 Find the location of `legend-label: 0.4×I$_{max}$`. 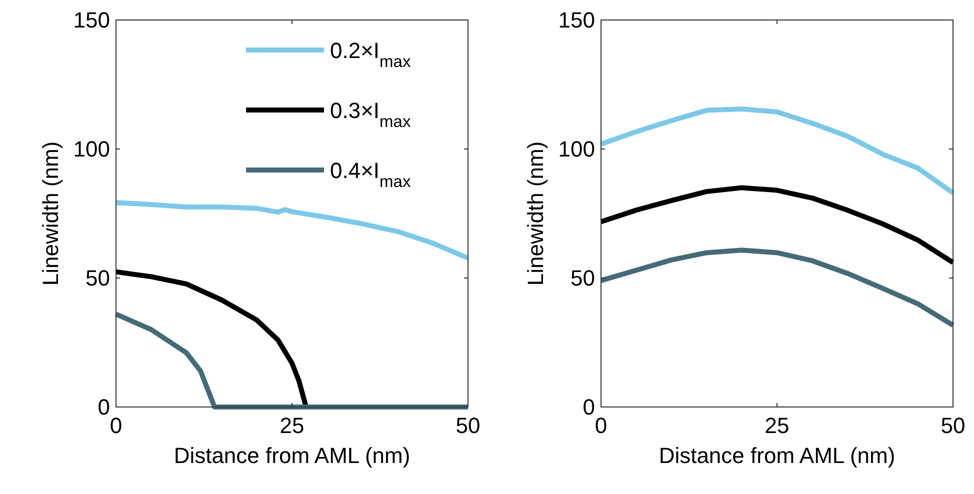

legend-label: 0.4×I$_{max}$ is located at coordinates (371, 174).